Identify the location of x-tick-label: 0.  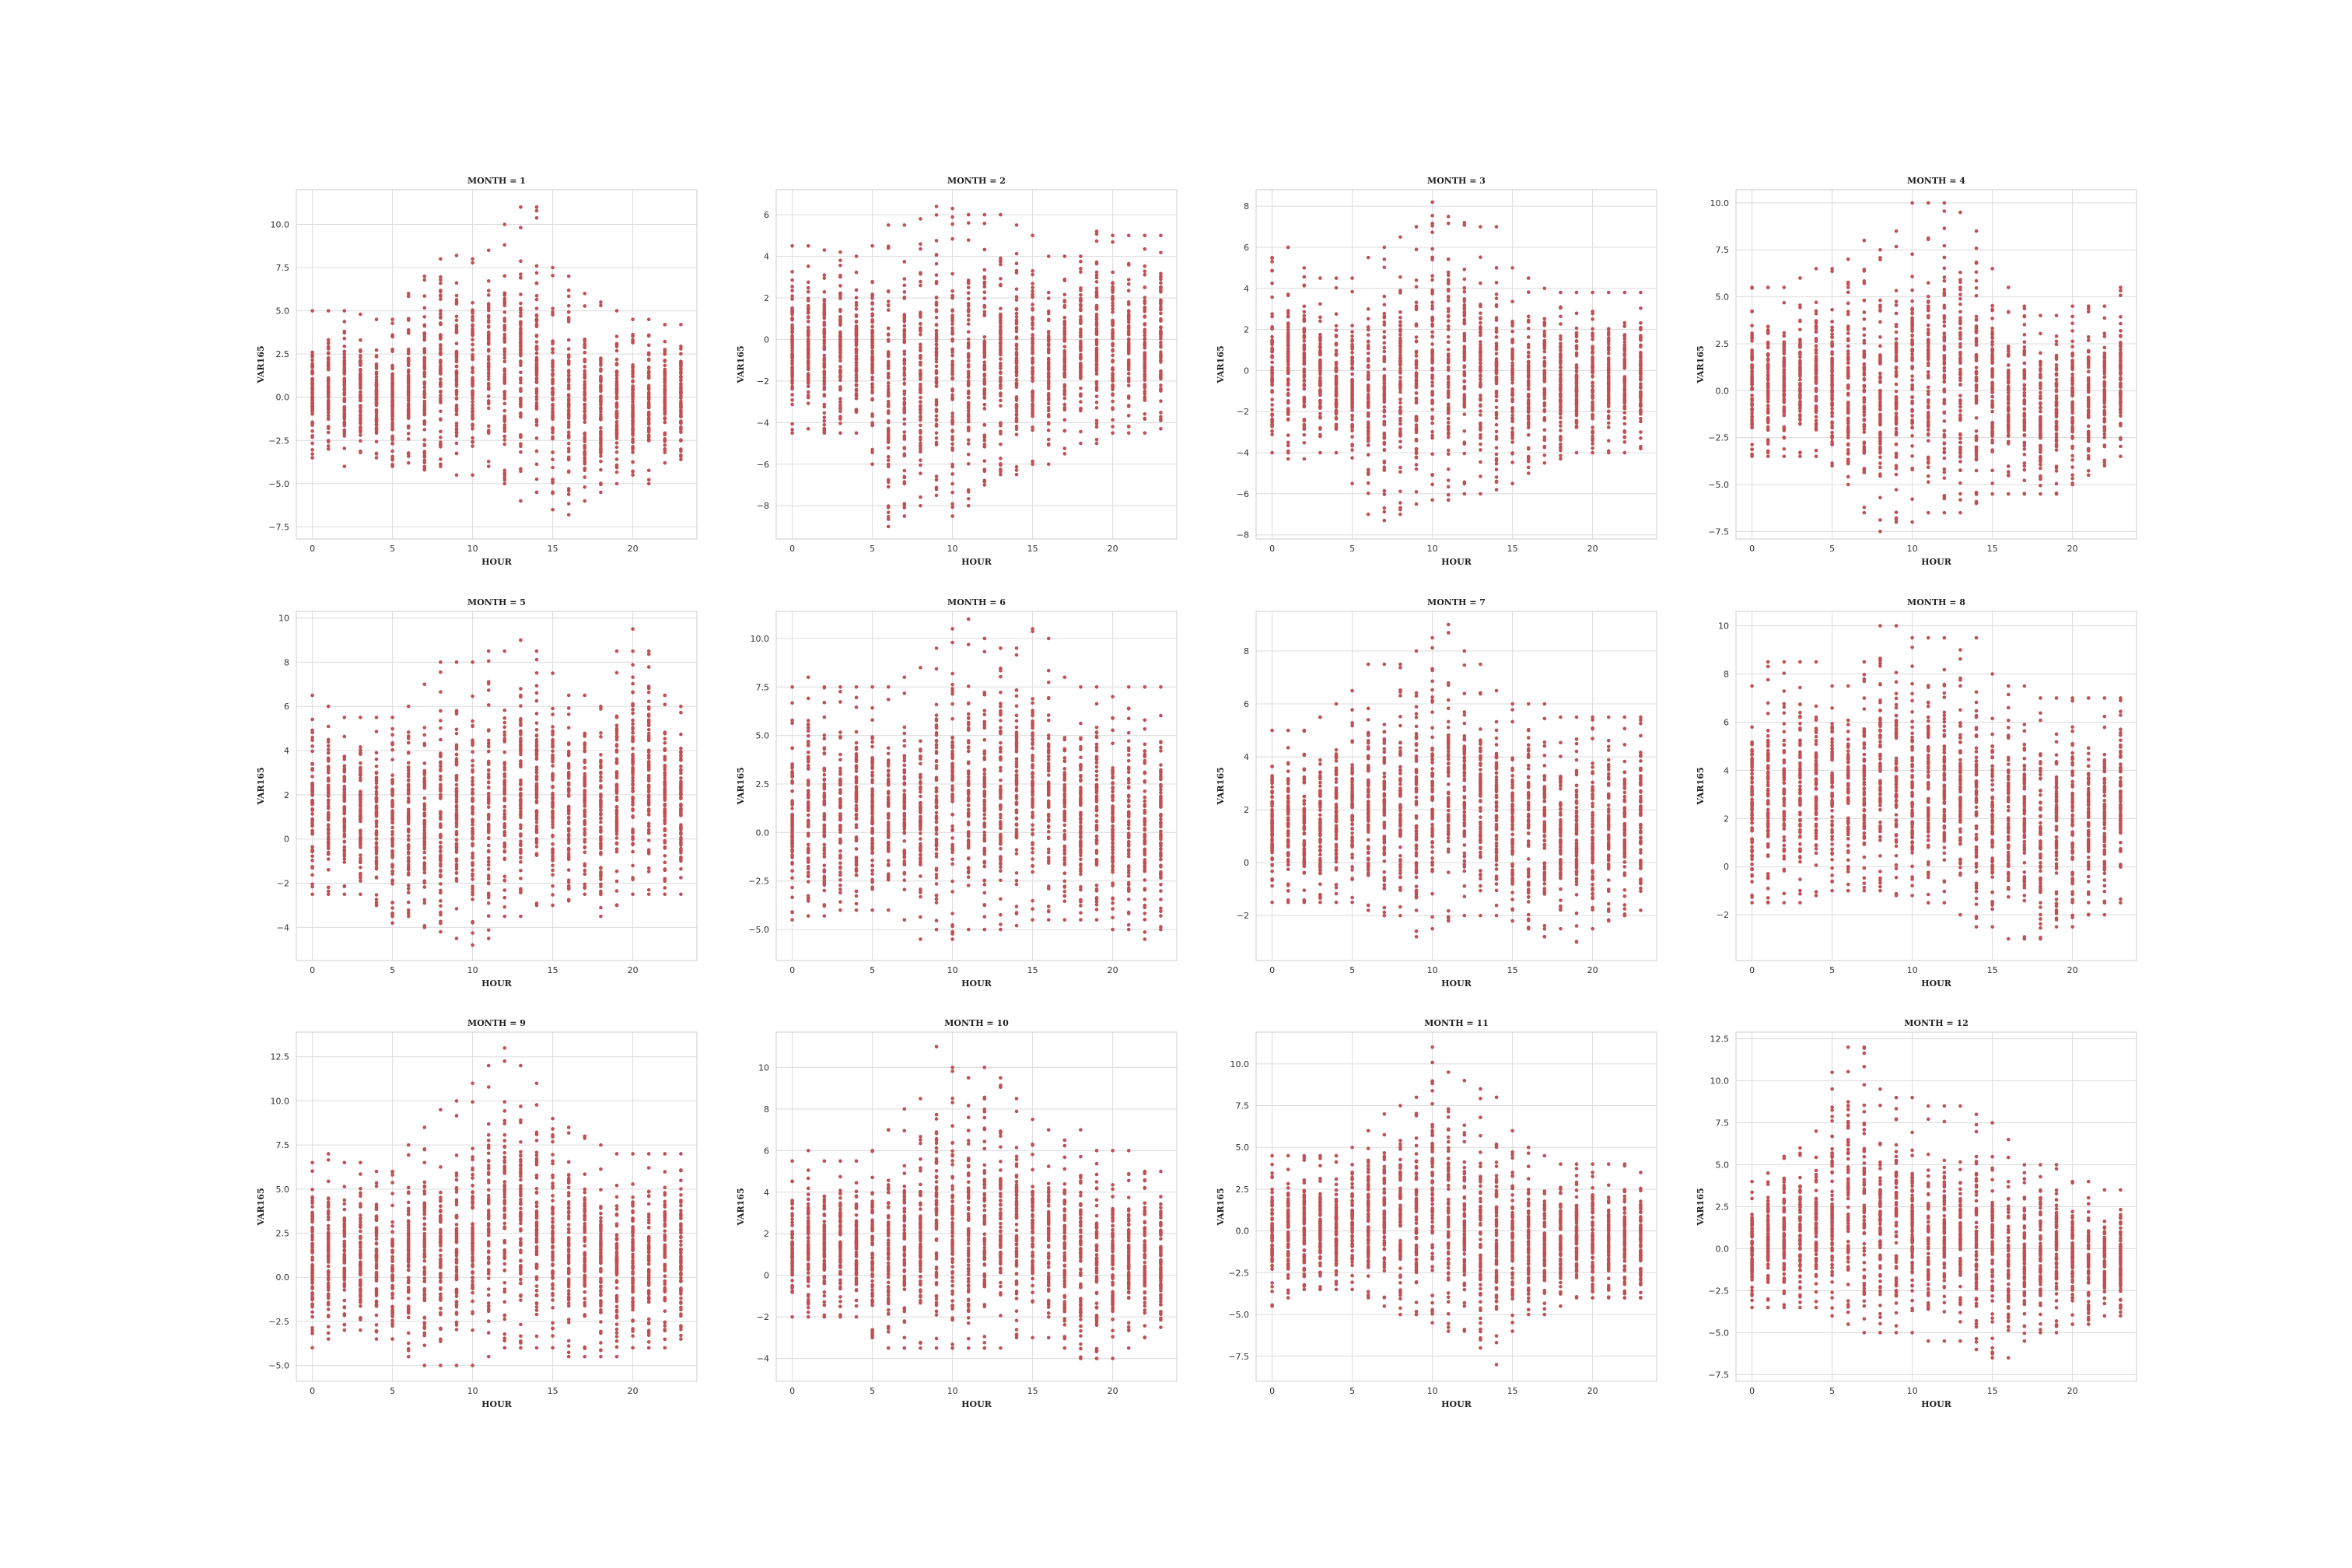
(313, 549).